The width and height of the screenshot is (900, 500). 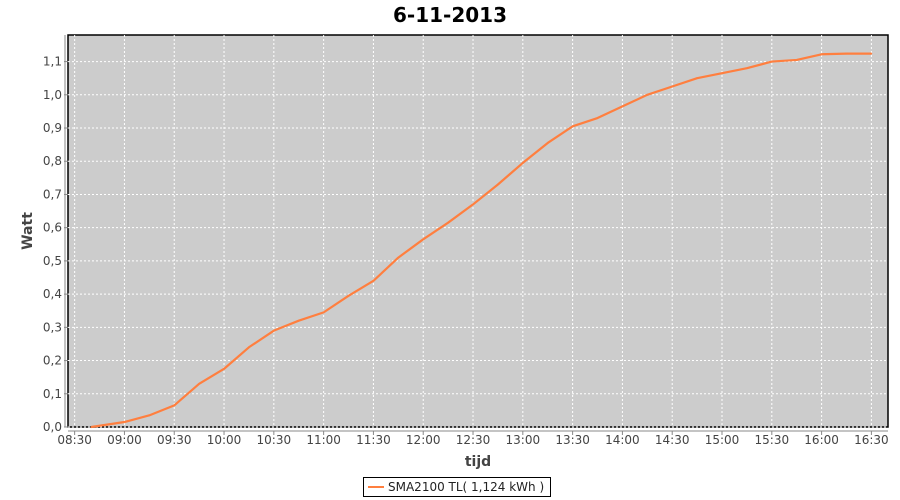 What do you see at coordinates (74, 440) in the screenshot?
I see `x-tick-label: 08:30` at bounding box center [74, 440].